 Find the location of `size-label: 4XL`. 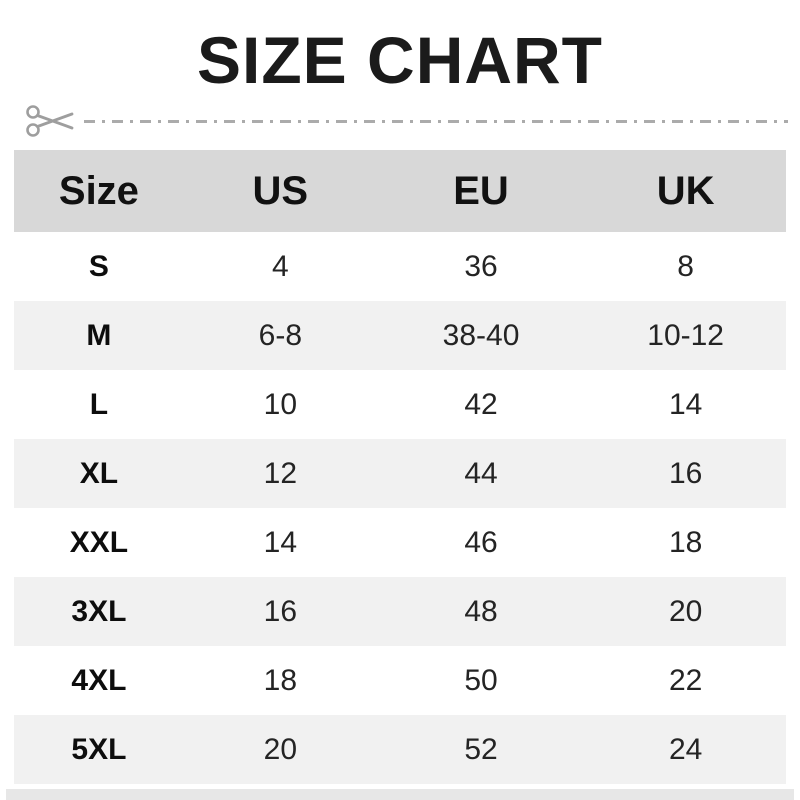

size-label: 4XL is located at coordinates (99, 680).